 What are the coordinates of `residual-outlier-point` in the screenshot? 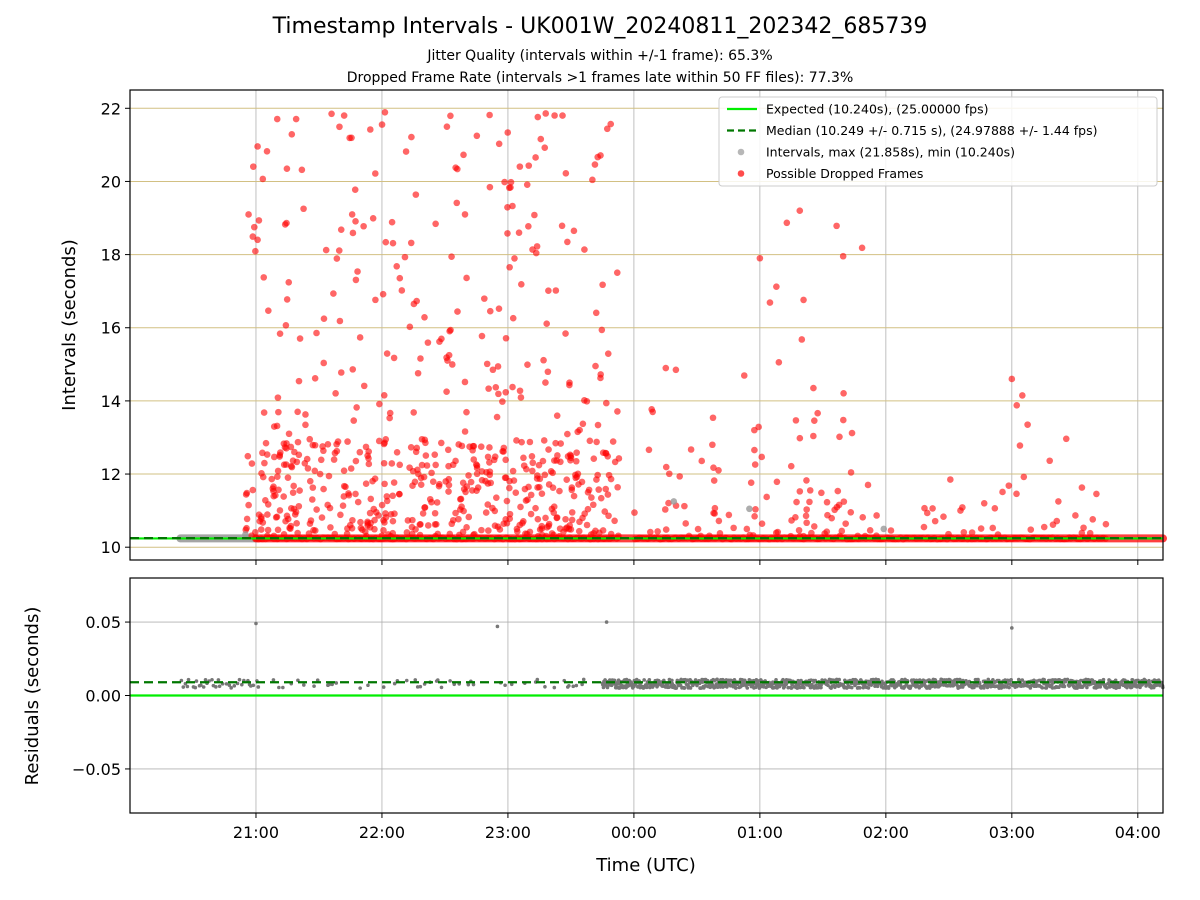 It's located at (497, 626).